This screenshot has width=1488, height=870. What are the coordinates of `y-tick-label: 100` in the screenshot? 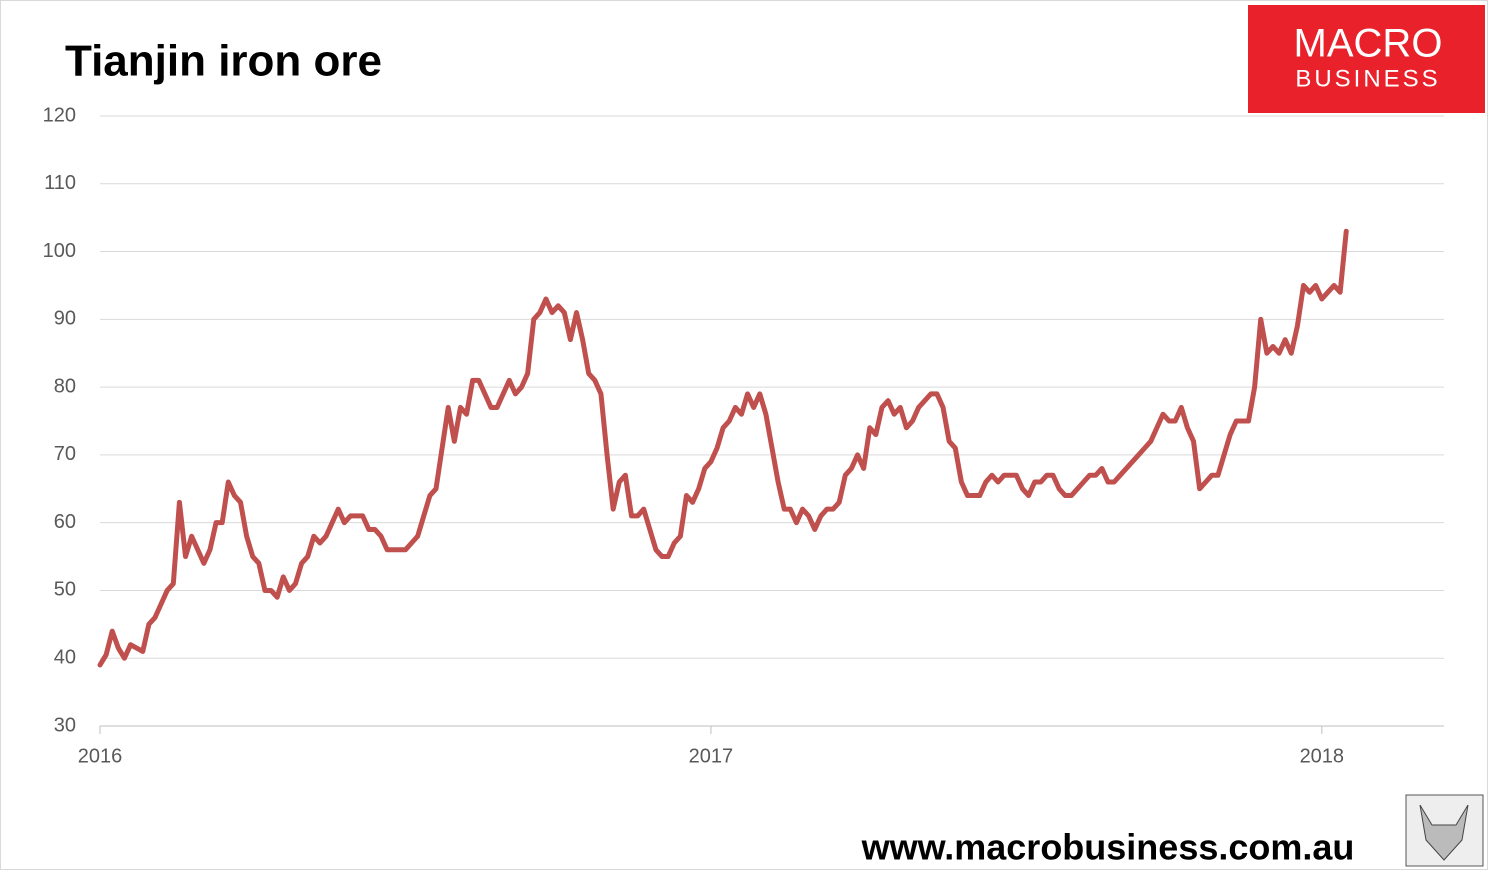 It's located at (59, 251).